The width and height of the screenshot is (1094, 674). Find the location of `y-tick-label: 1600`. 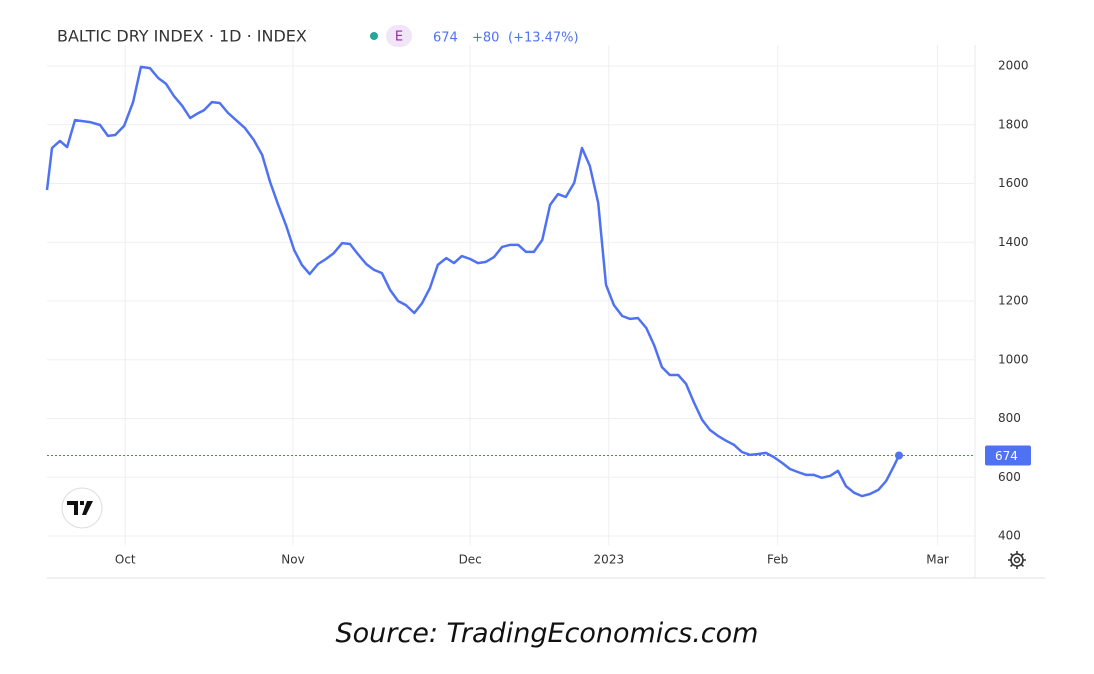

y-tick-label: 1600 is located at coordinates (1013, 183).